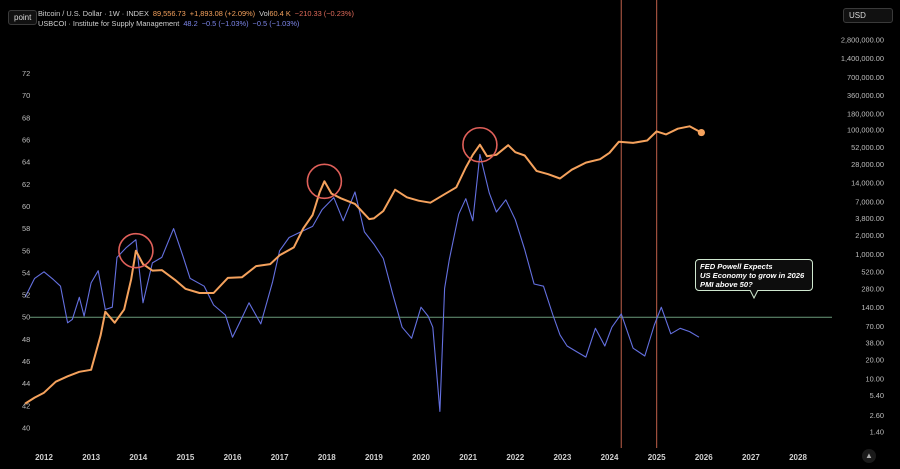  What do you see at coordinates (26, 206) in the screenshot?
I see `left-axis-tick-60: 60` at bounding box center [26, 206].